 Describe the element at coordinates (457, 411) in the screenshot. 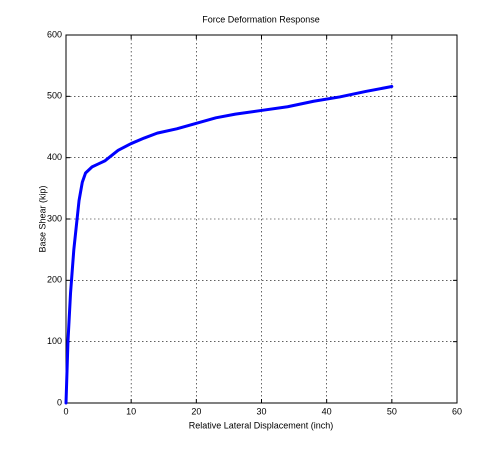

I see `x-tick-label: 60` at that location.